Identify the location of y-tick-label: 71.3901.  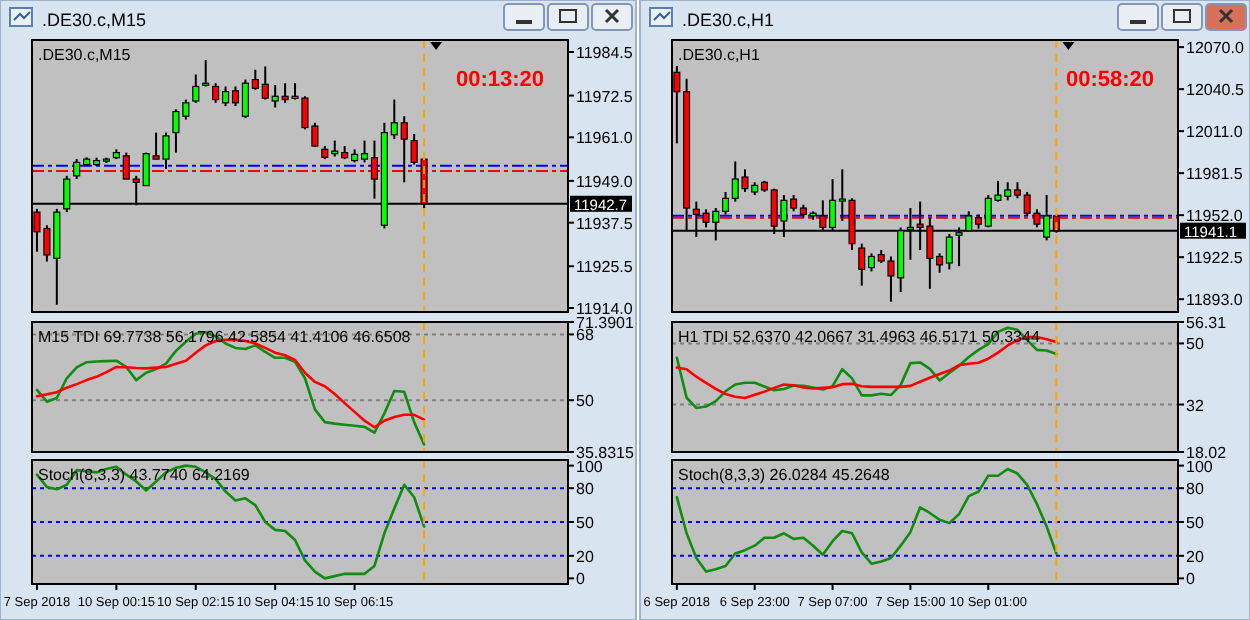
(605, 323).